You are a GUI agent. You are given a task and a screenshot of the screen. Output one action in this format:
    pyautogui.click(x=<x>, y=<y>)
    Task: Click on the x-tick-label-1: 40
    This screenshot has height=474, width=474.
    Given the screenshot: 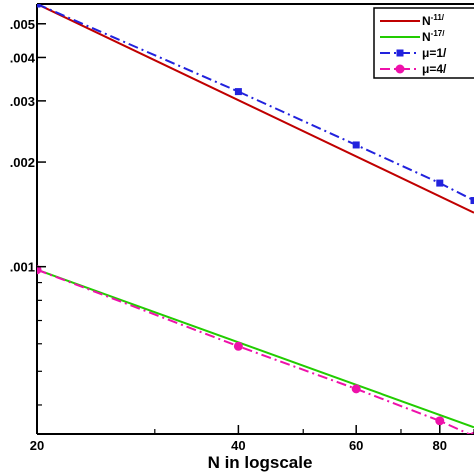 What is the action you would take?
    pyautogui.click(x=238, y=445)
    